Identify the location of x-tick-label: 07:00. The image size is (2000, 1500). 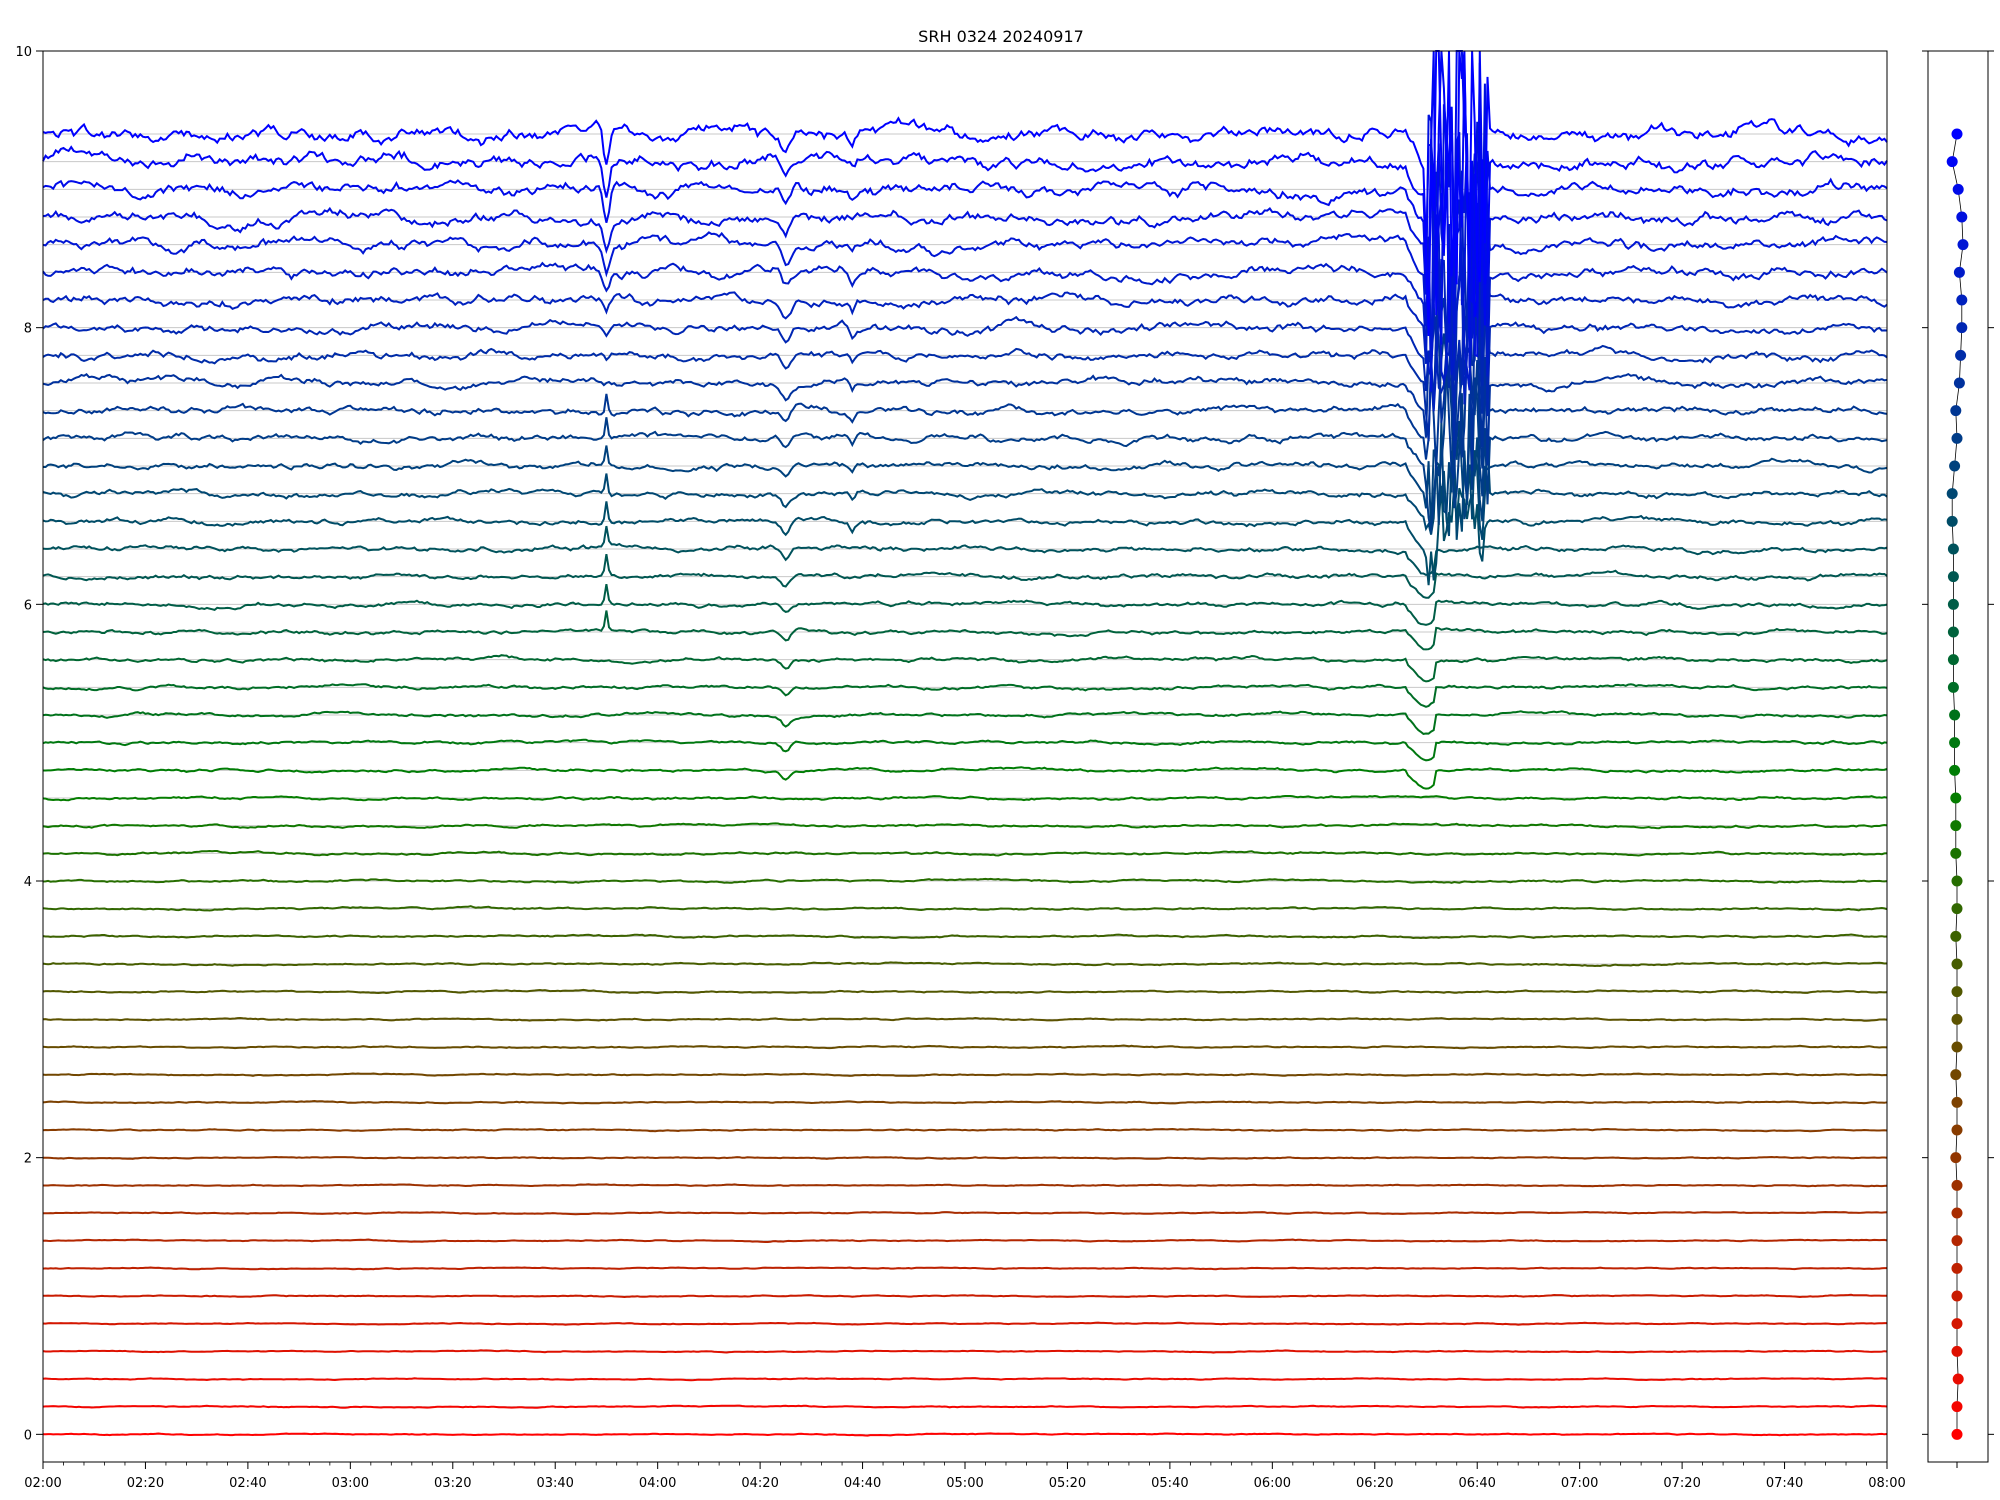
(1579, 1483).